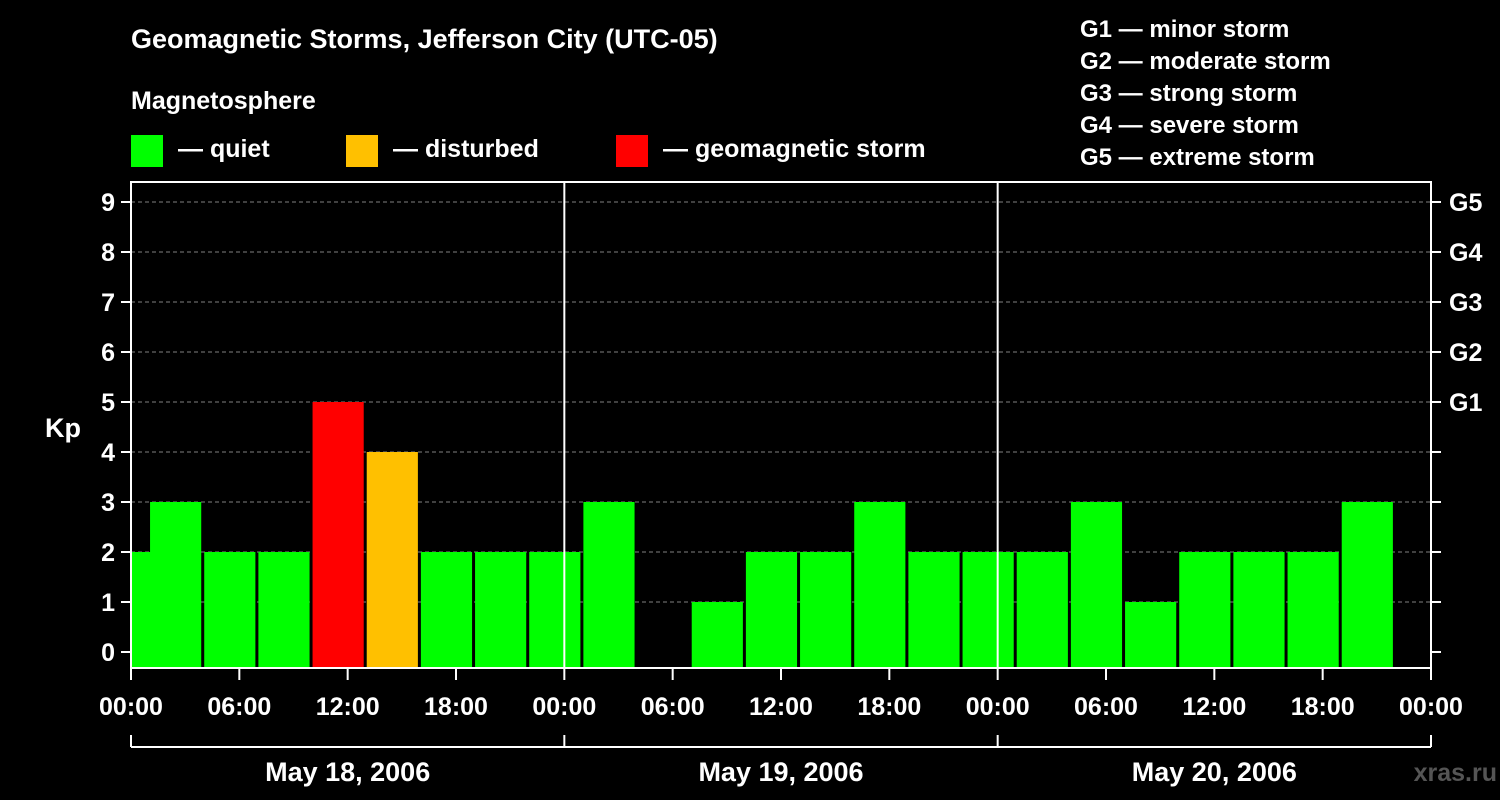 The width and height of the screenshot is (1500, 800). What do you see at coordinates (1205, 61) in the screenshot?
I see `storm-scale-g2: G2 — moderate storm` at bounding box center [1205, 61].